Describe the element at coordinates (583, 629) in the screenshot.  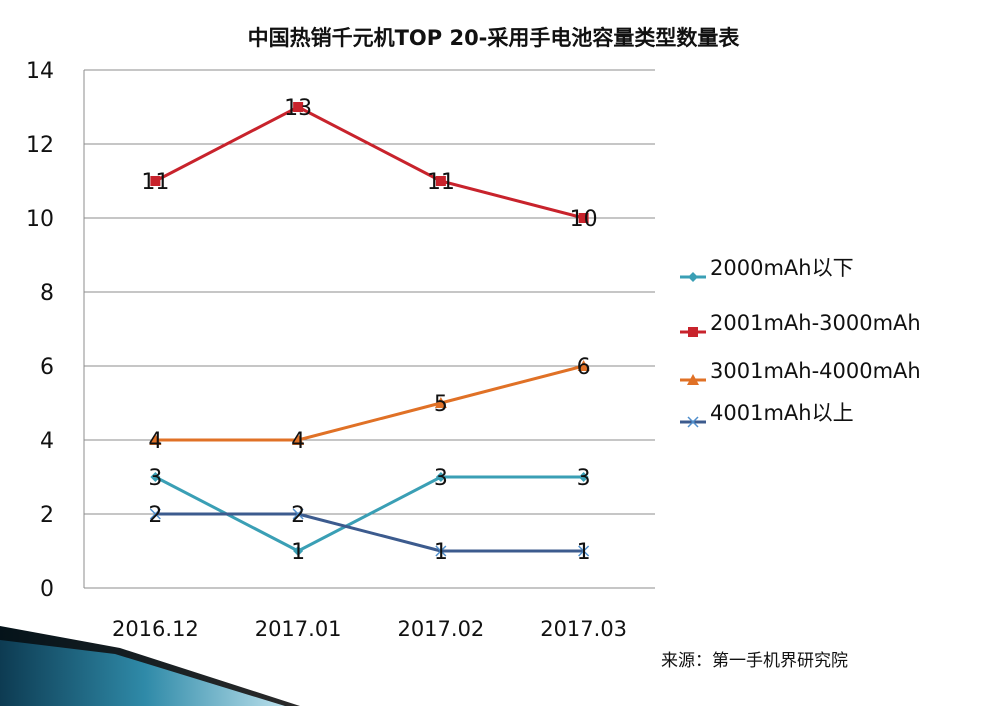
I see `x-tick-label: 2017.03` at that location.